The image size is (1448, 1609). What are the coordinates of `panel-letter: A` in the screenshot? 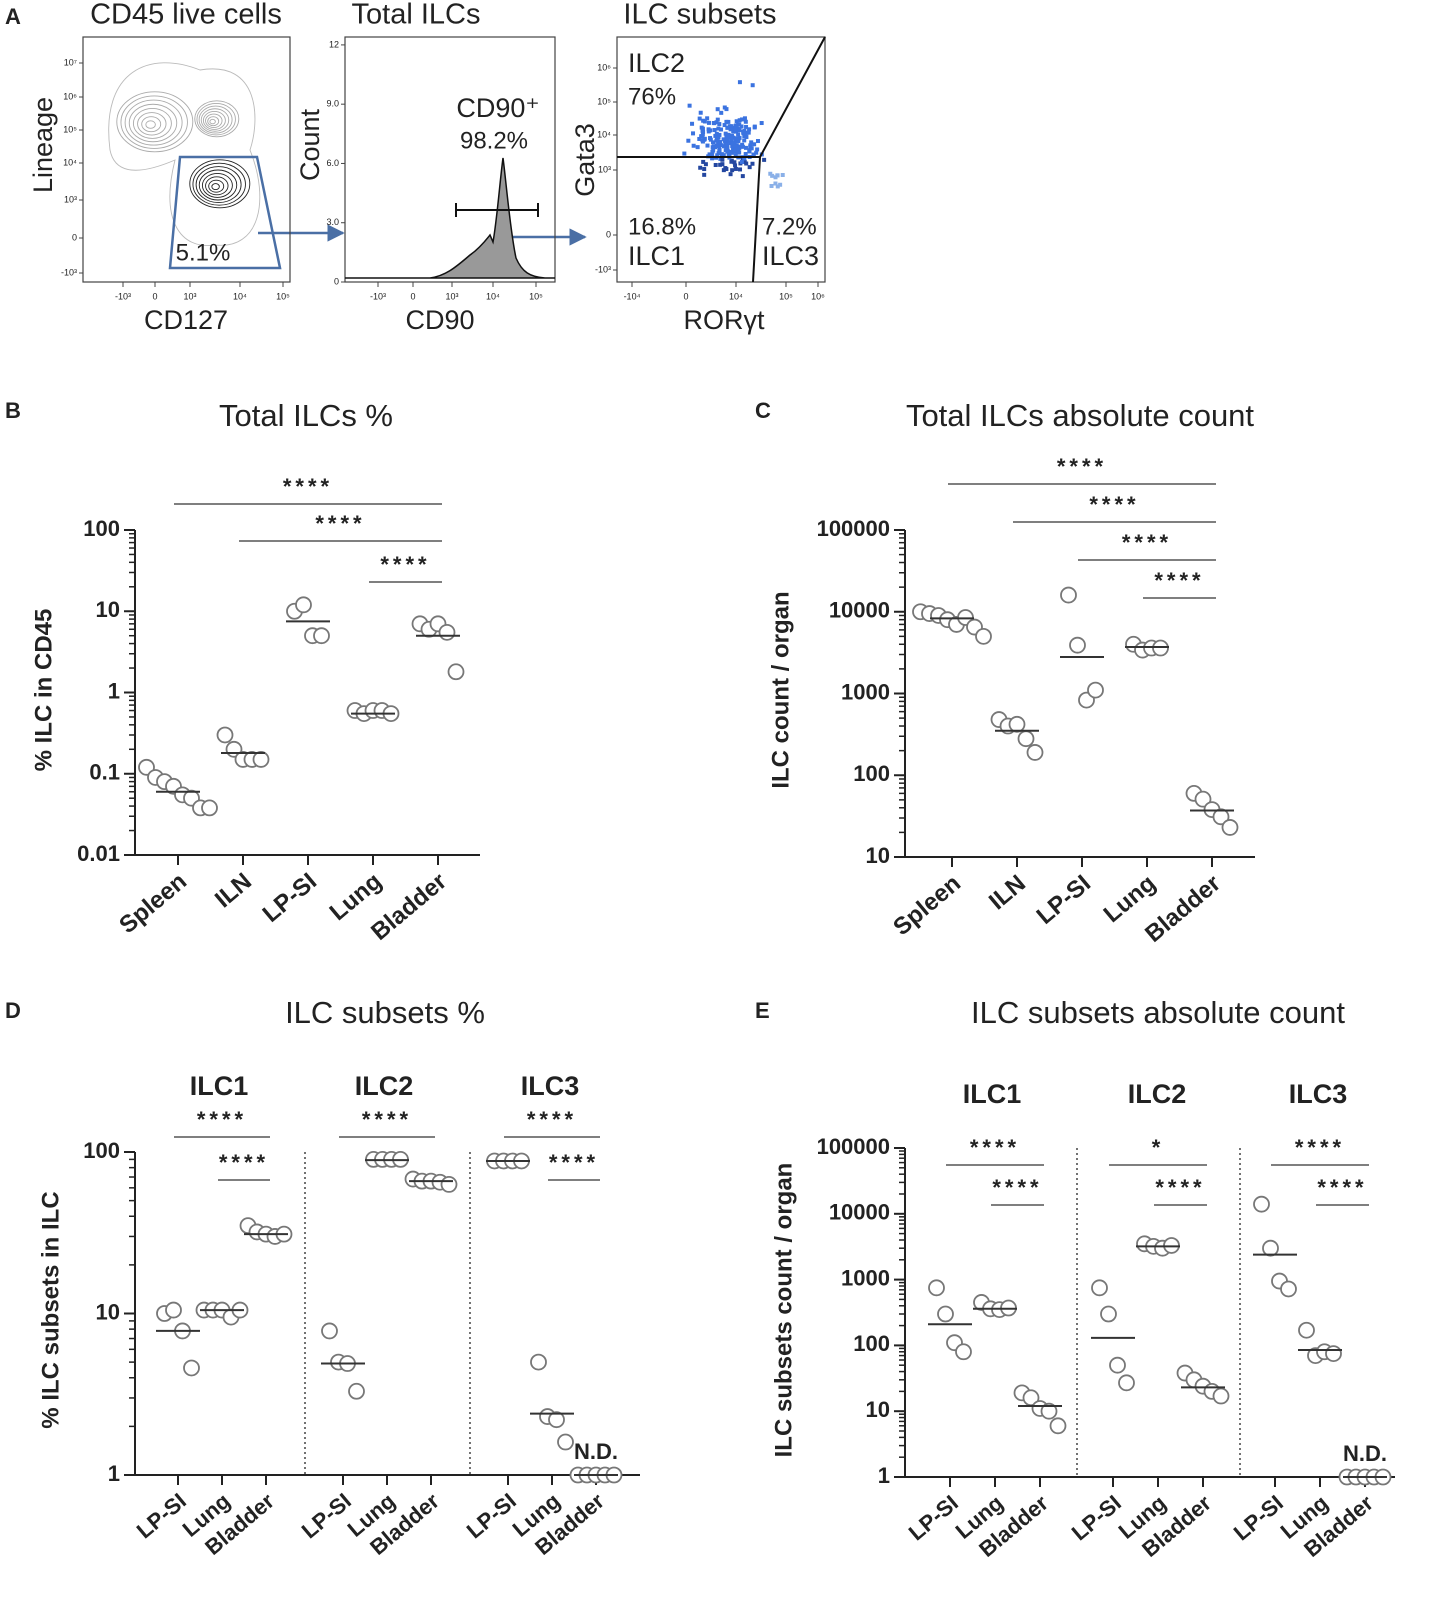 It's located at (13, 16).